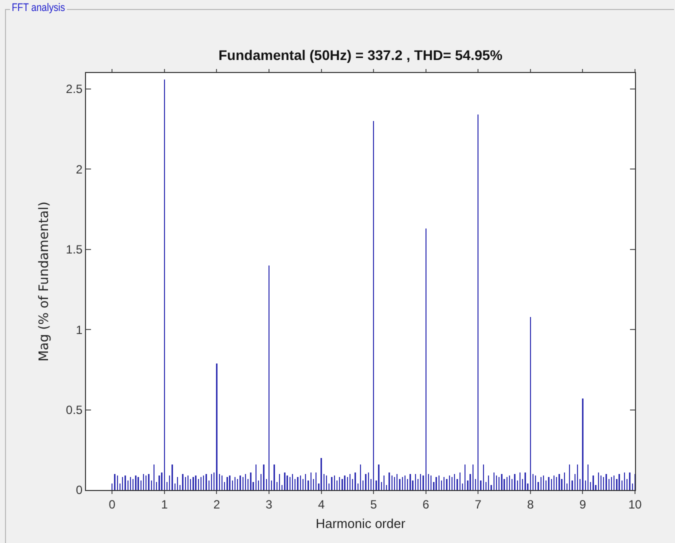 This screenshot has width=675, height=543. Describe the element at coordinates (74, 249) in the screenshot. I see `y-tick-label: 1.5` at that location.